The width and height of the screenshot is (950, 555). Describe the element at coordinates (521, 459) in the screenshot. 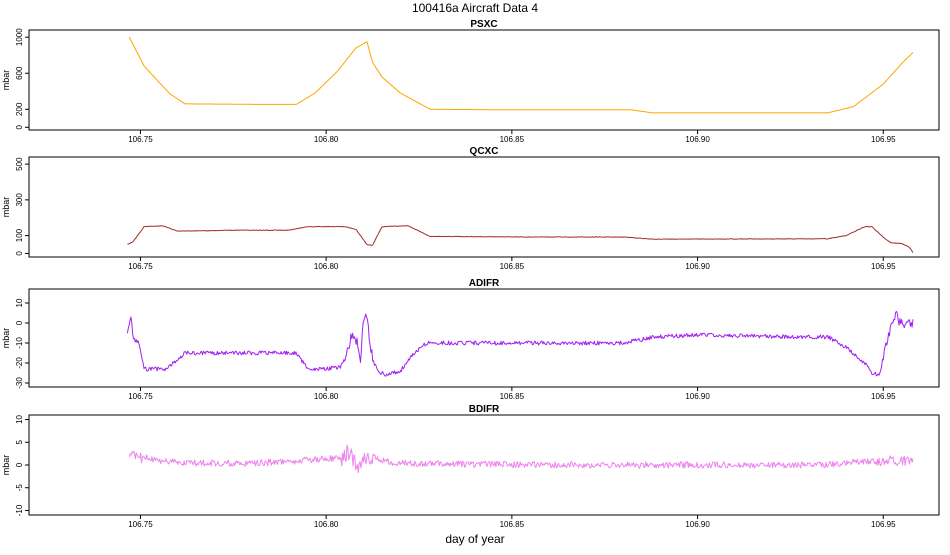

I see `series-line-bdifr` at that location.